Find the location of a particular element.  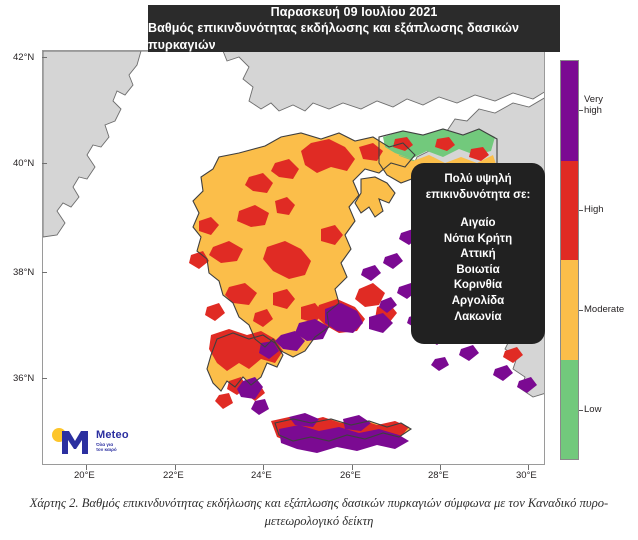

colorbar-label-very-high: Very high is located at coordinates (593, 105).